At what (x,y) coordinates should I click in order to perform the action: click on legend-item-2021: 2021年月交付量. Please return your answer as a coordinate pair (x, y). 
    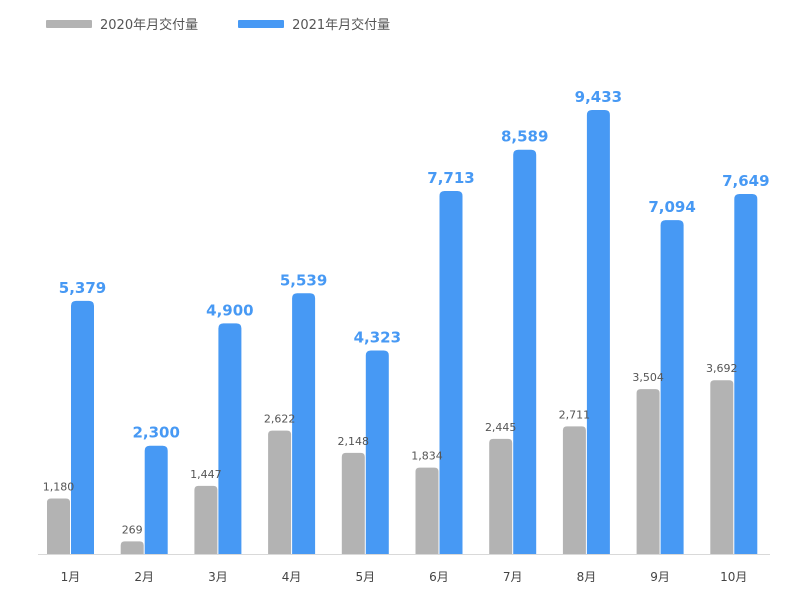
    Looking at the image, I should click on (314, 23).